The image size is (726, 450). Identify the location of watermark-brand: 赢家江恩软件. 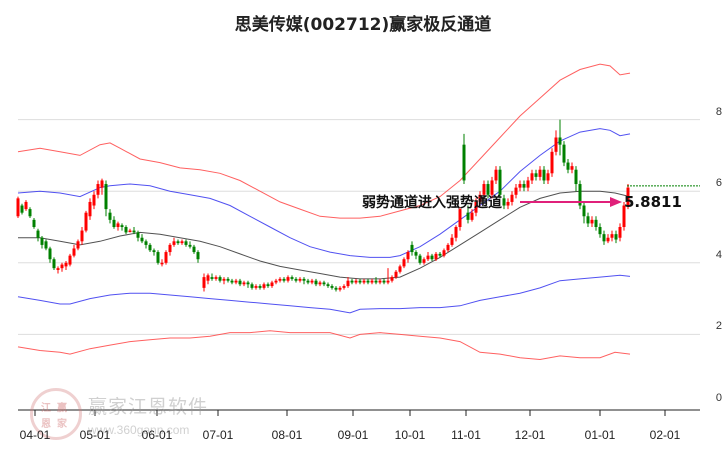
(148, 407).